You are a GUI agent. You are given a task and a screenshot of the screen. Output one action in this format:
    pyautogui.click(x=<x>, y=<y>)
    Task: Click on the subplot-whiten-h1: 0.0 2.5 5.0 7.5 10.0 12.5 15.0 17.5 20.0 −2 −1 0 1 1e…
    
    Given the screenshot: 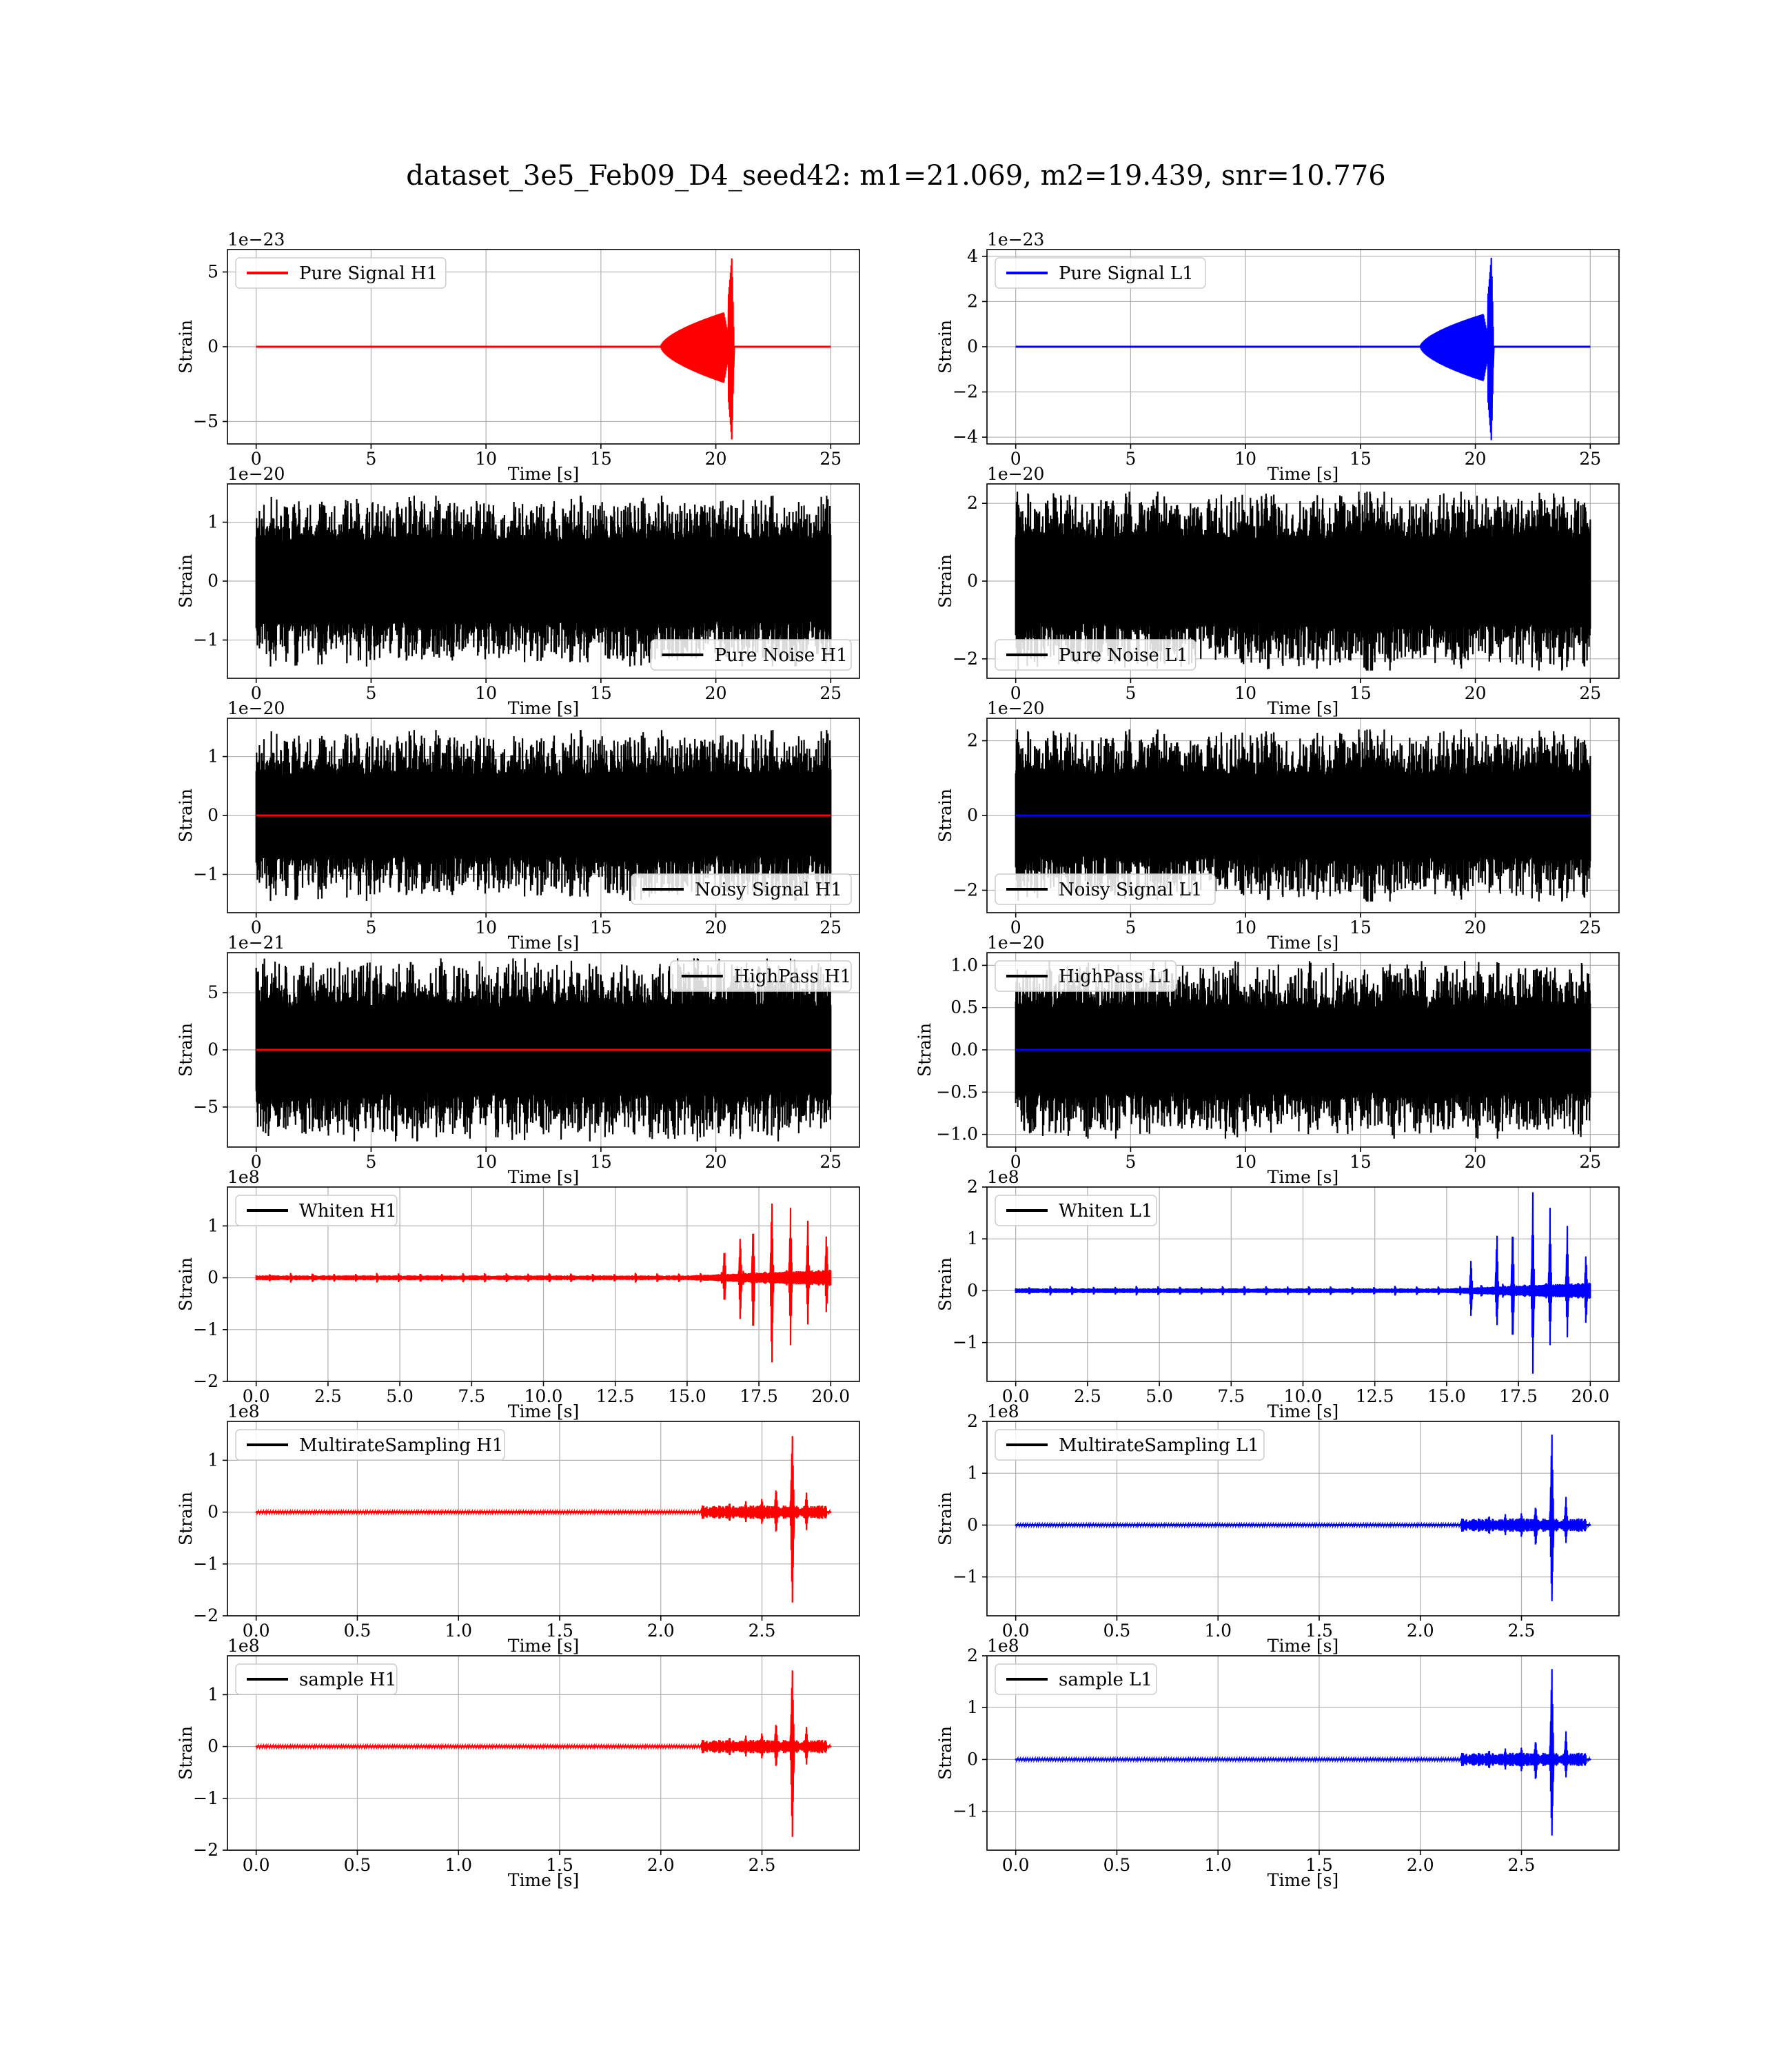 What is the action you would take?
    pyautogui.click(x=518, y=1294)
    